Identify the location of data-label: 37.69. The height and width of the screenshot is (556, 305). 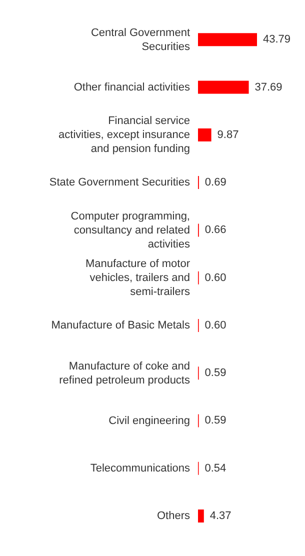
(268, 87).